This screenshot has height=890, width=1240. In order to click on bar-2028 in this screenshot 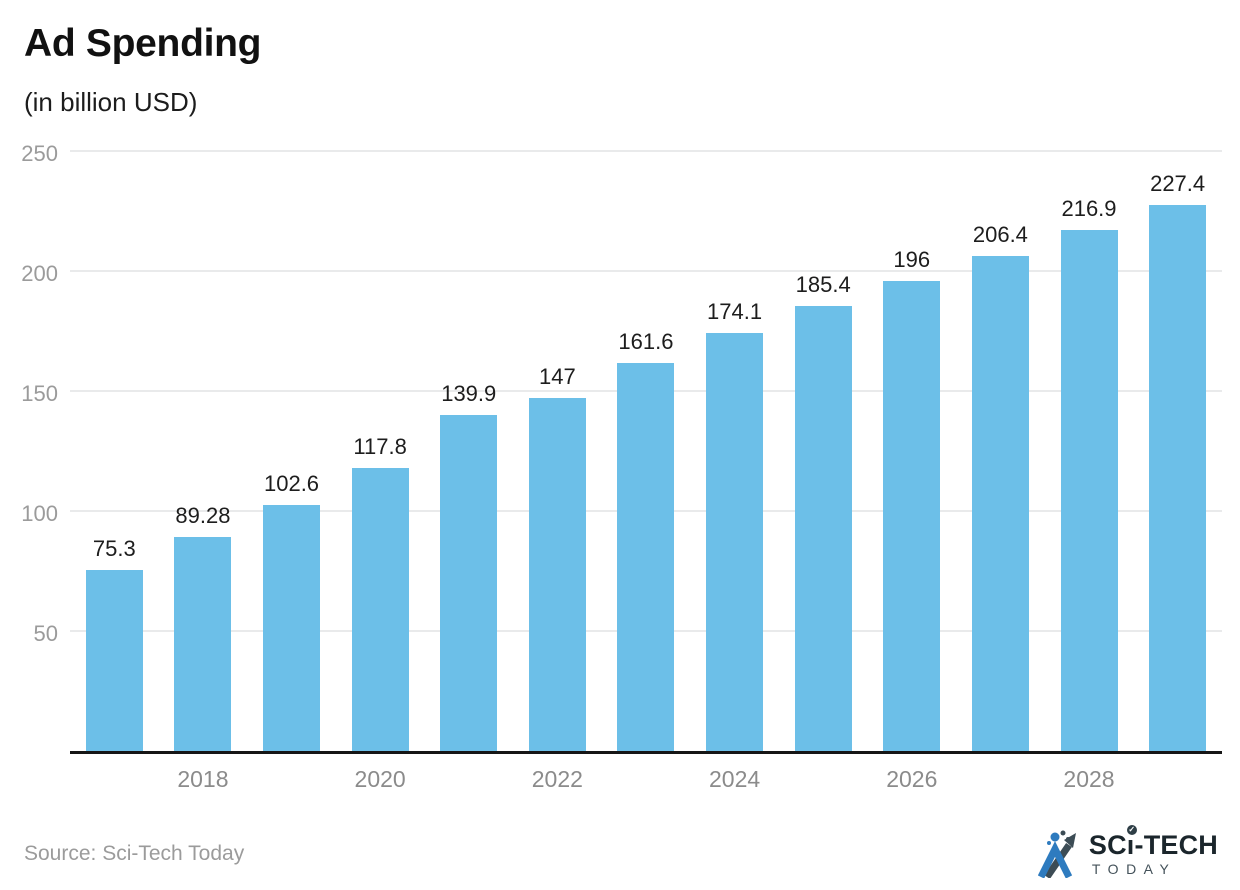, I will do `click(1089, 490)`.